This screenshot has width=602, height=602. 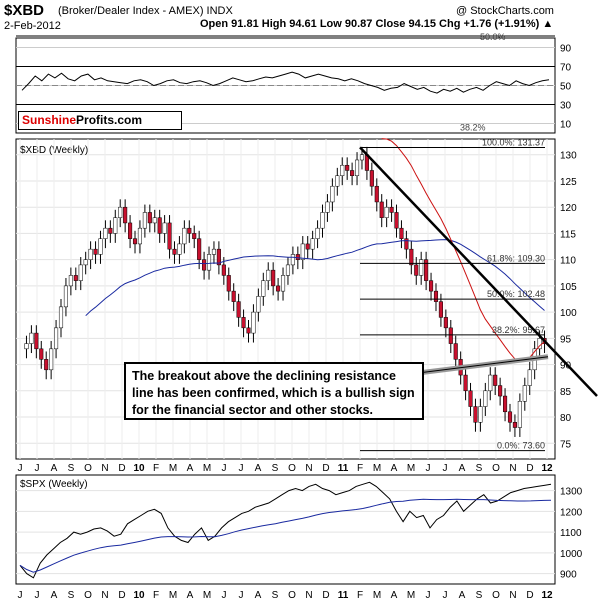 I want to click on price-tick-label: 85, so click(x=566, y=392).